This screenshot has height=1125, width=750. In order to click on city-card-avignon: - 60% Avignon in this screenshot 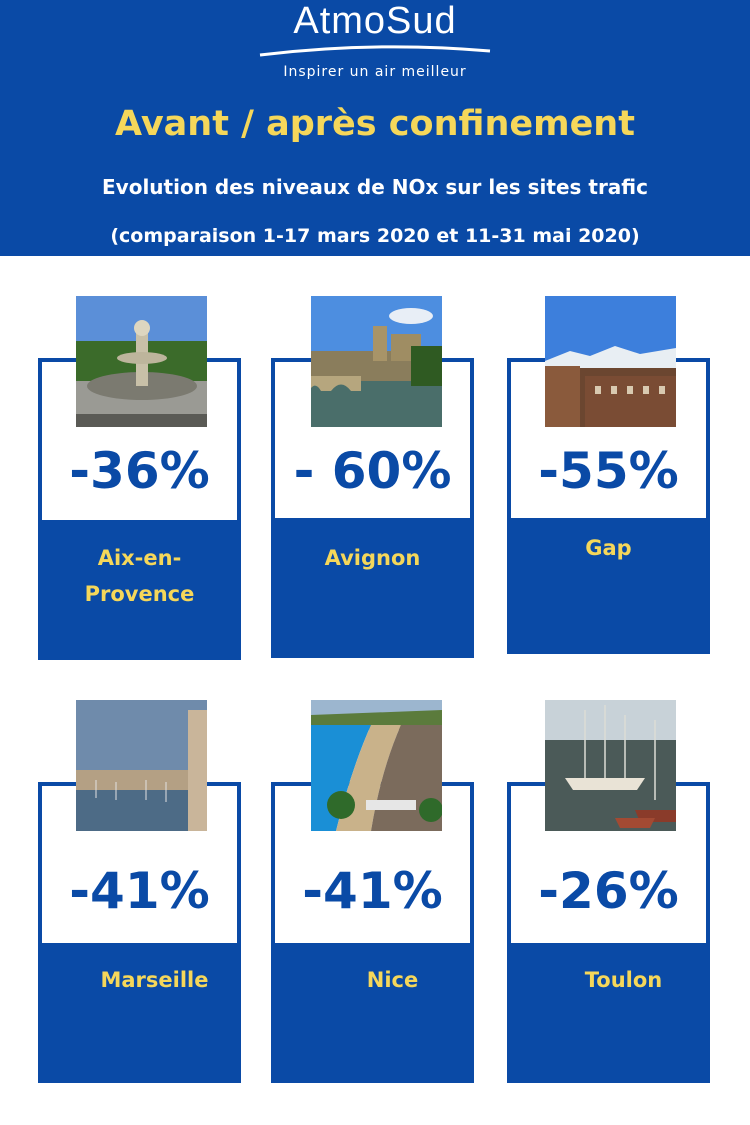, I will do `click(373, 479)`.